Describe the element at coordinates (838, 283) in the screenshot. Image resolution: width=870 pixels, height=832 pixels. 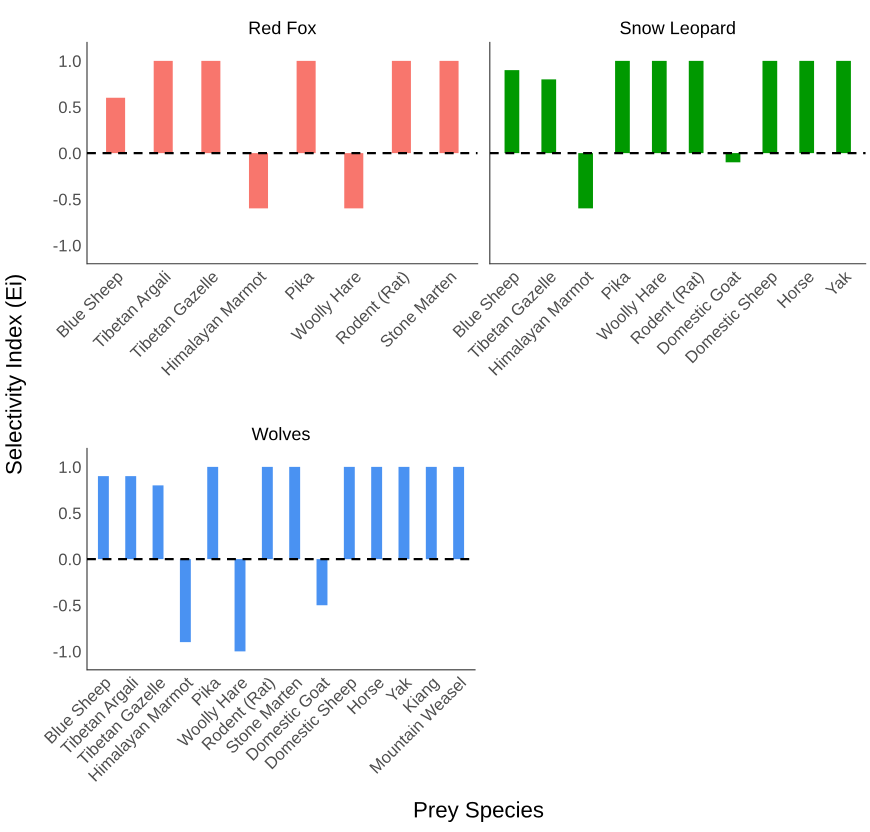
I see `x-tick-label: Yak` at that location.